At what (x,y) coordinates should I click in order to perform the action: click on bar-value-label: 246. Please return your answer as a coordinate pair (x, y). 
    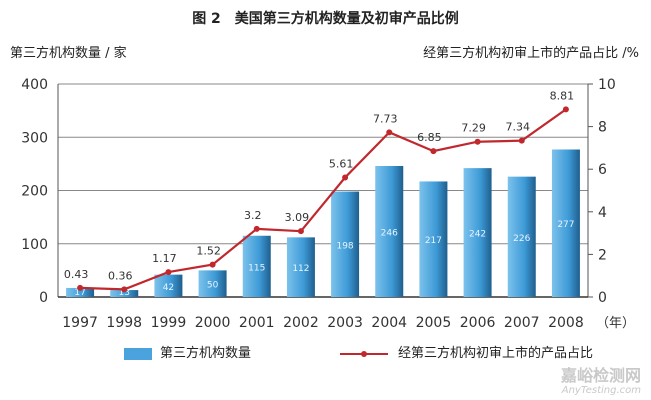
    Looking at the image, I should click on (389, 234).